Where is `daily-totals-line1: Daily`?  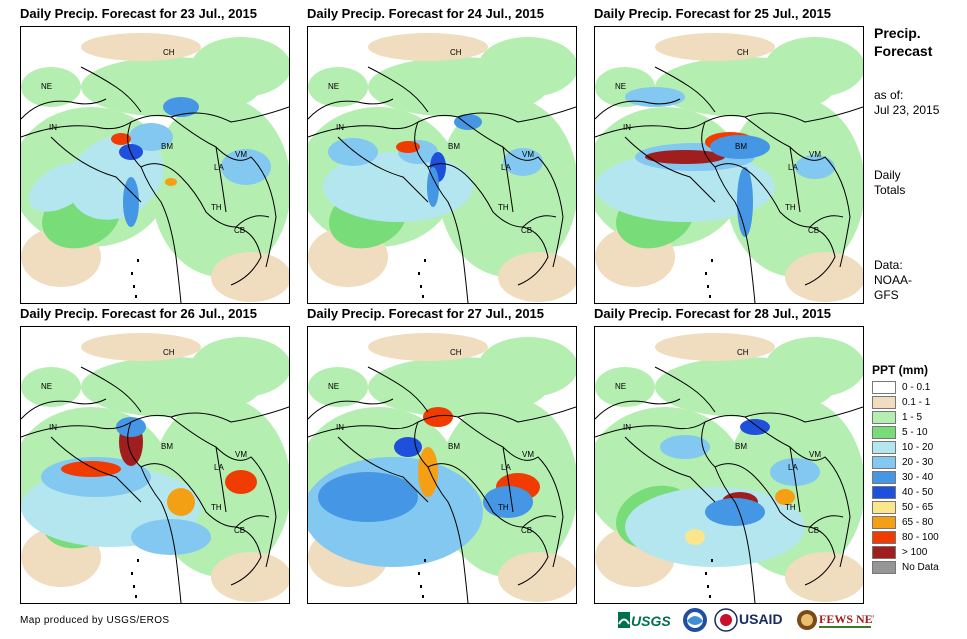 daily-totals-line1: Daily is located at coordinates (887, 175).